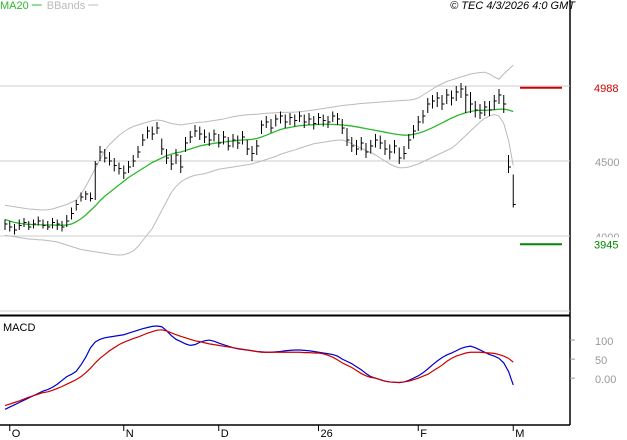 The width and height of the screenshot is (627, 440). What do you see at coordinates (66, 6) in the screenshot?
I see `legend-label: BBands` at bounding box center [66, 6].